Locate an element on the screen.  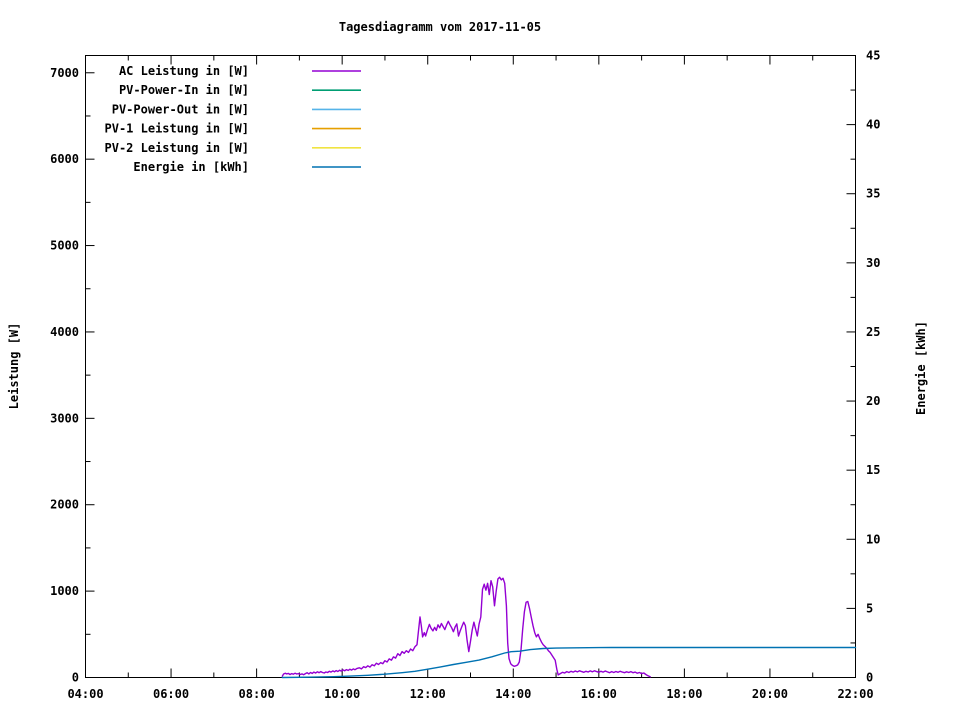
right-tick-label: 40 is located at coordinates (873, 125).